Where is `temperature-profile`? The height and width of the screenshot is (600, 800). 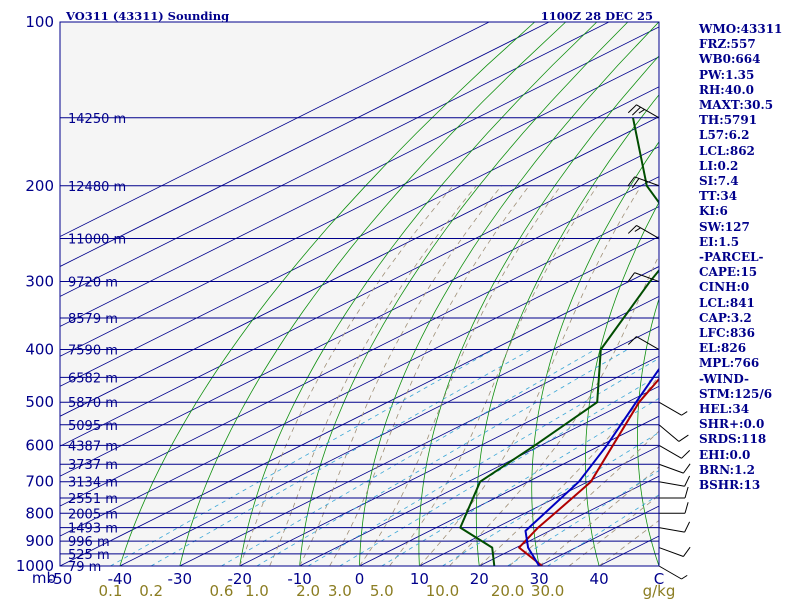 temperature-profile is located at coordinates (588, 471).